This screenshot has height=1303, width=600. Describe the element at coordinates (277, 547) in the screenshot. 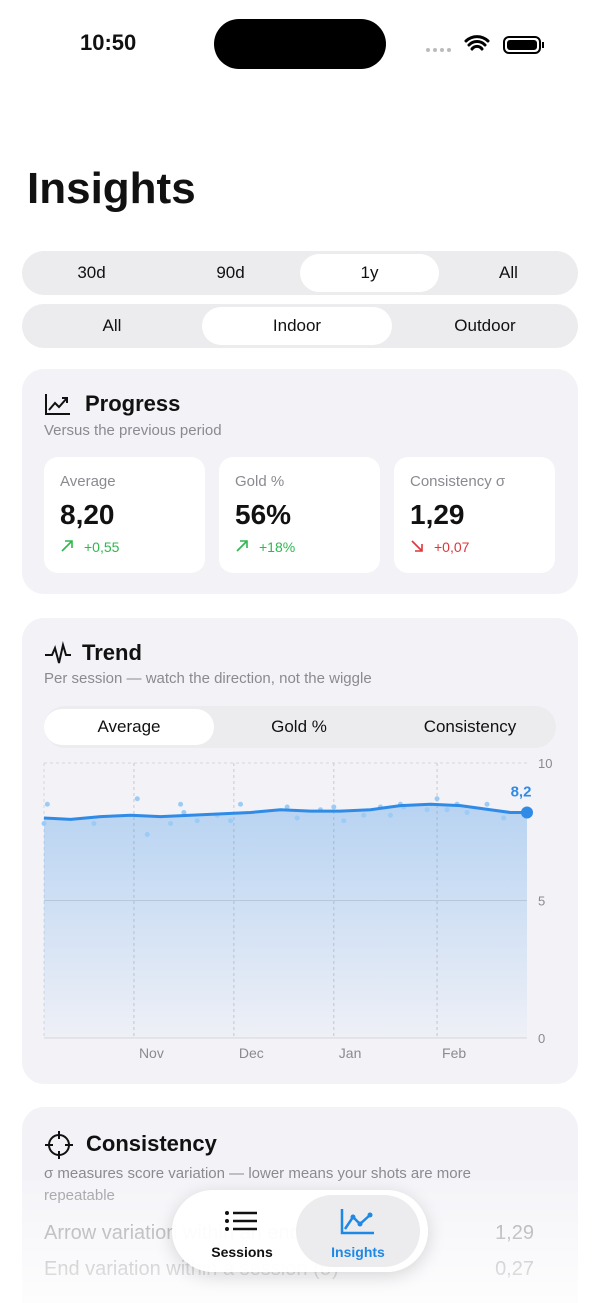

I see `delta-text: +18%` at that location.